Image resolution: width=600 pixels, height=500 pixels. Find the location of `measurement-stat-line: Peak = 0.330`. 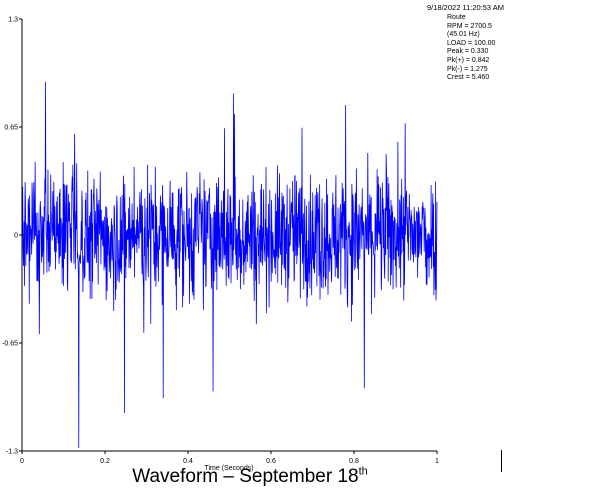

measurement-stat-line: Peak = 0.330 is located at coordinates (468, 52).